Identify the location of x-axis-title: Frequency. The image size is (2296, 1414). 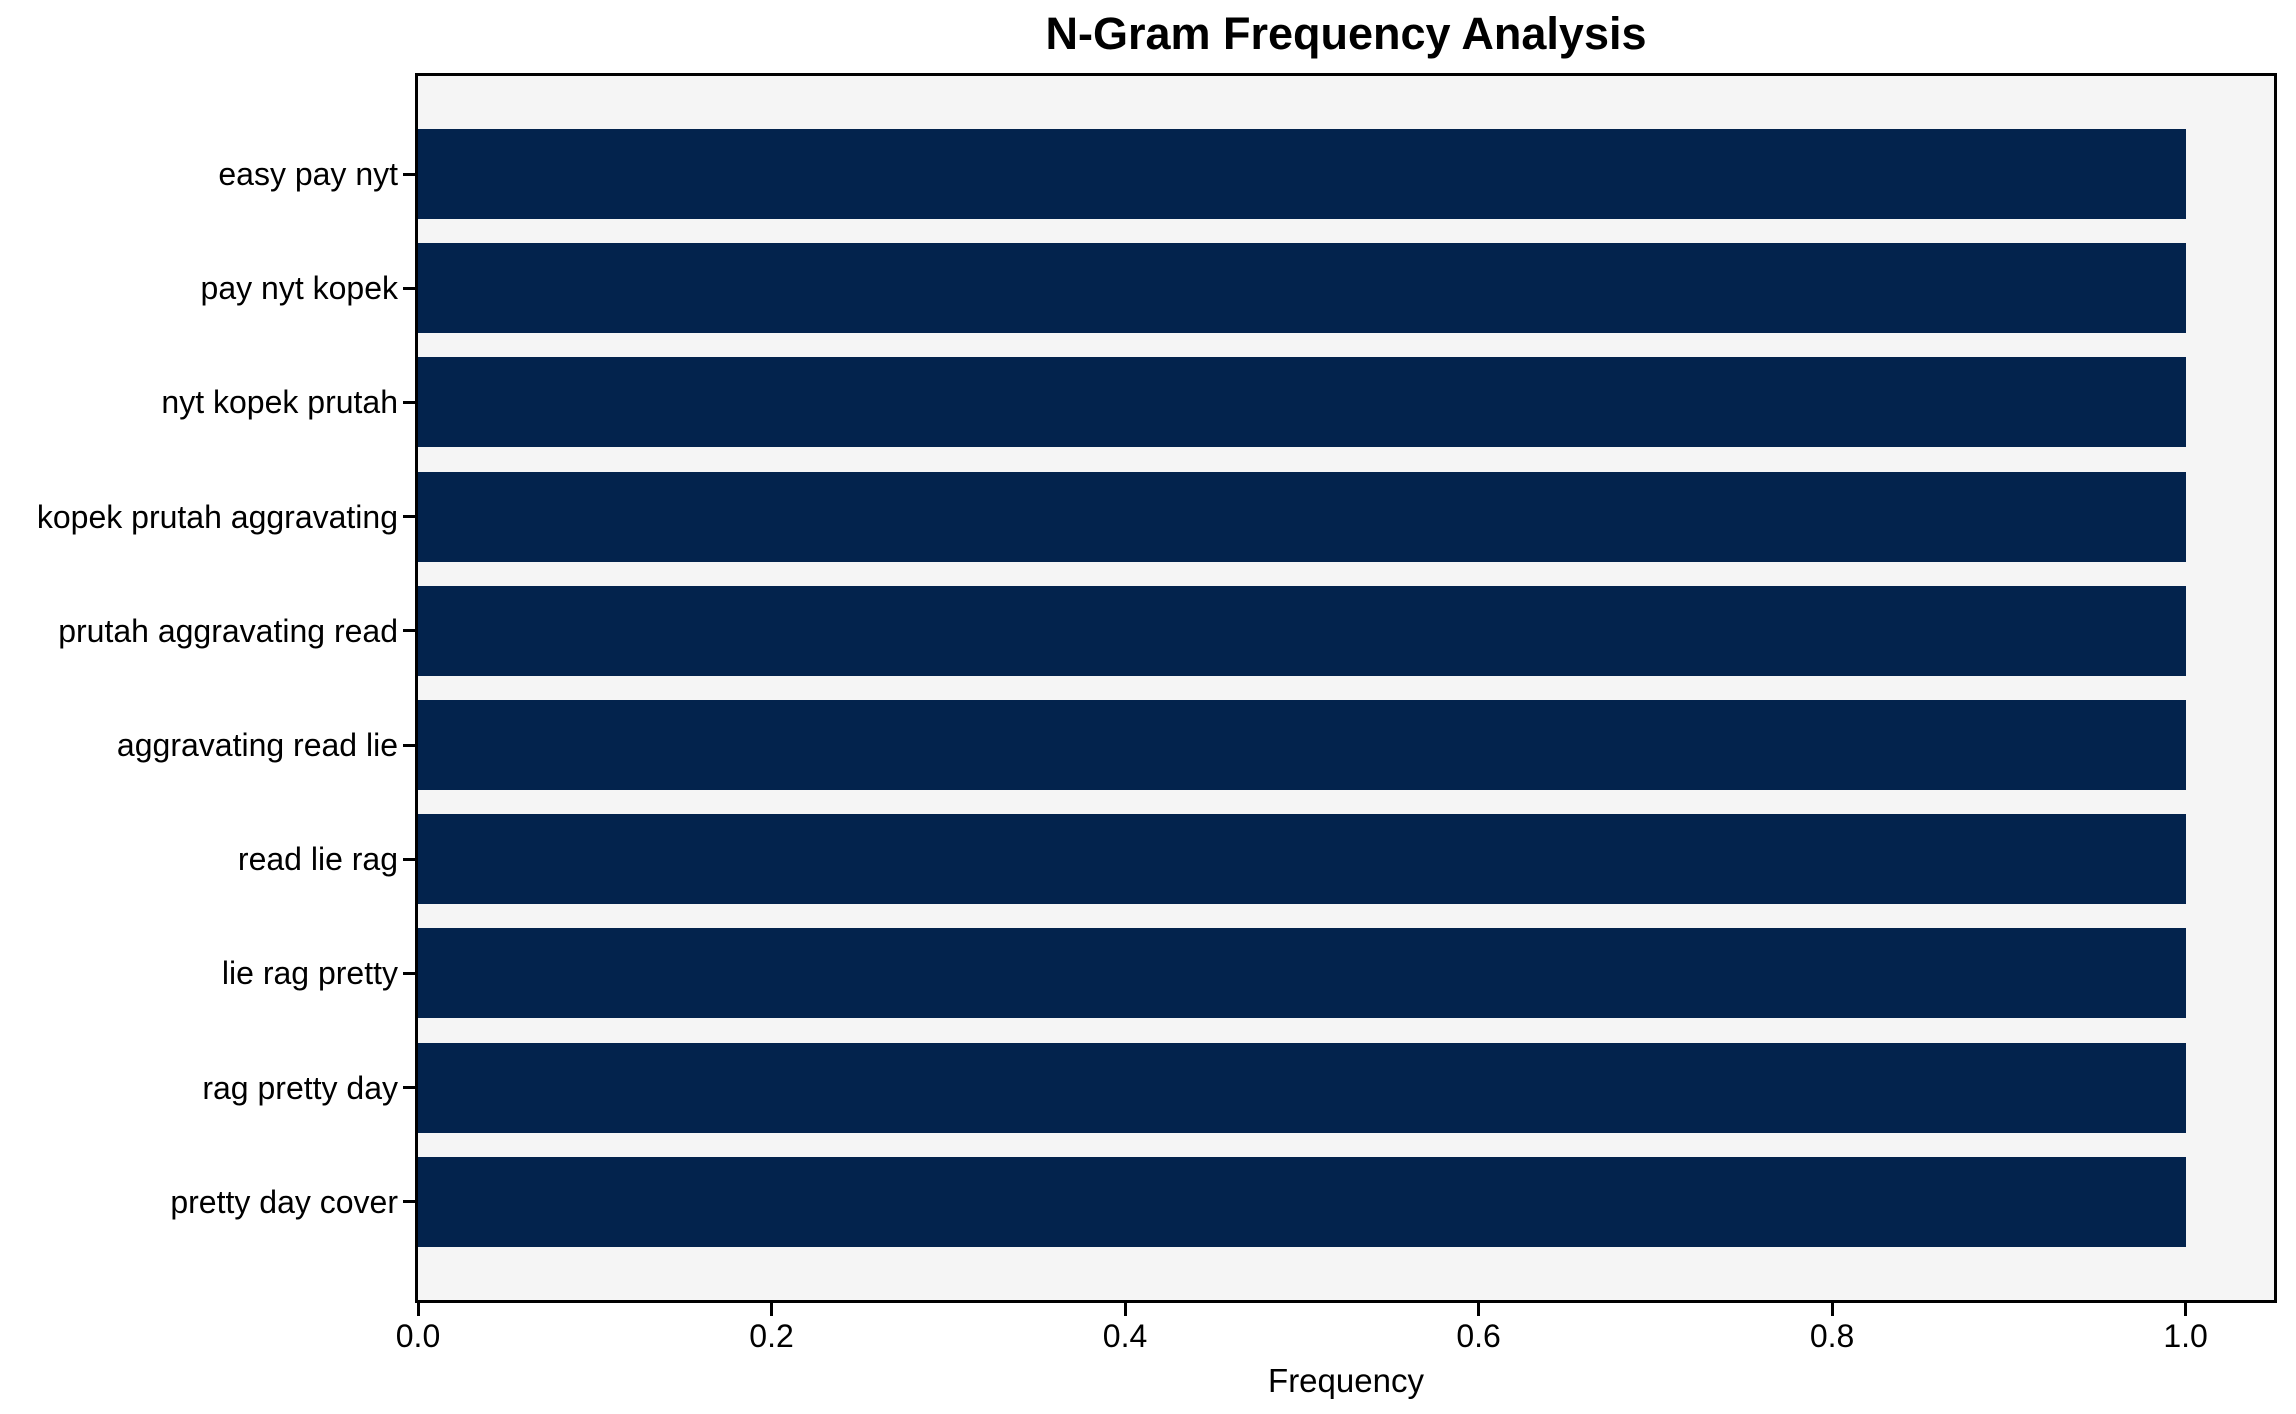
(1346, 1380).